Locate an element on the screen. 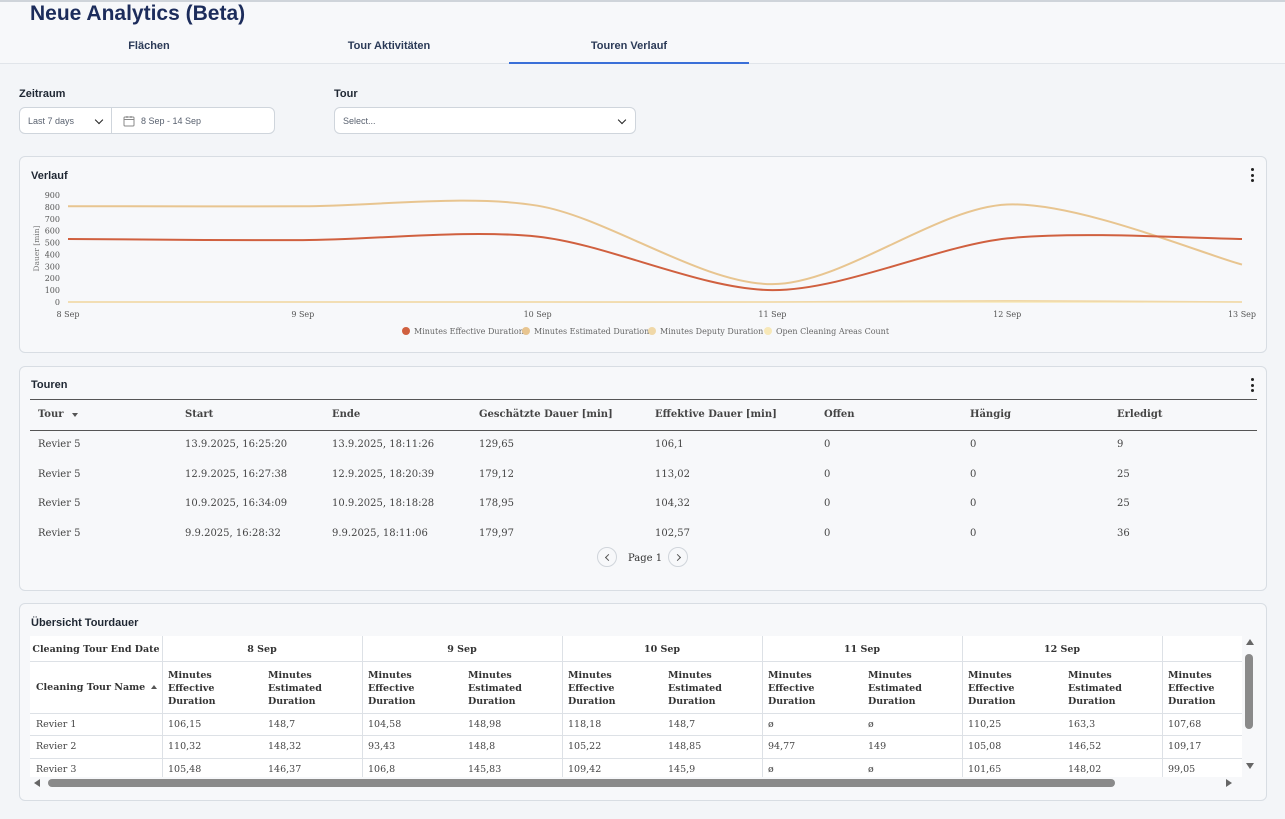 This screenshot has width=1285, height=819. pivot-value-cell: 110,25 is located at coordinates (985, 724).